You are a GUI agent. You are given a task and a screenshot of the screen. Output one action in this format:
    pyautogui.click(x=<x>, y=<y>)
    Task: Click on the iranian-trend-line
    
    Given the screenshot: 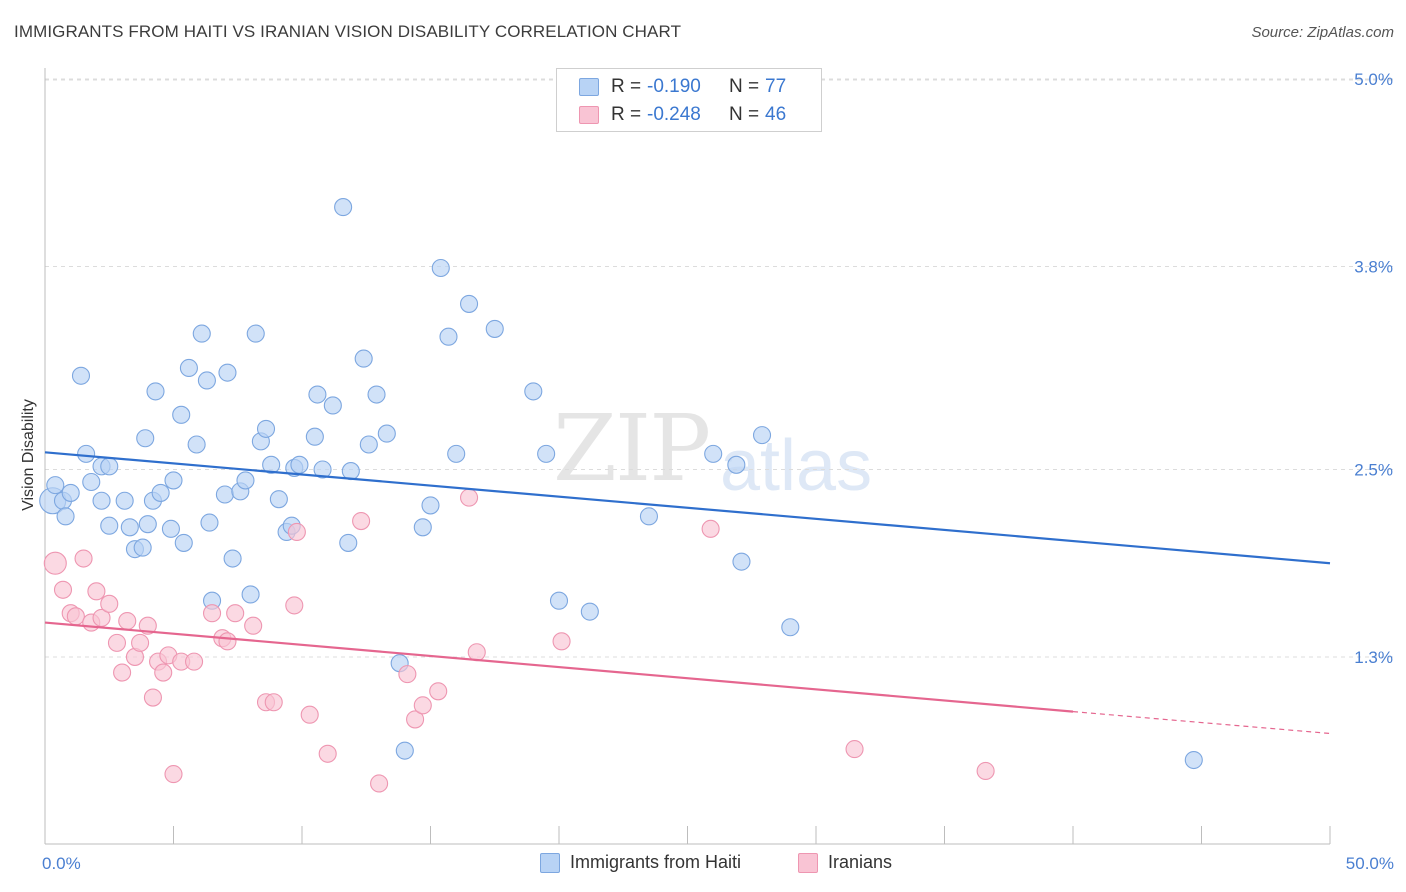 What is the action you would take?
    pyautogui.click(x=559, y=667)
    